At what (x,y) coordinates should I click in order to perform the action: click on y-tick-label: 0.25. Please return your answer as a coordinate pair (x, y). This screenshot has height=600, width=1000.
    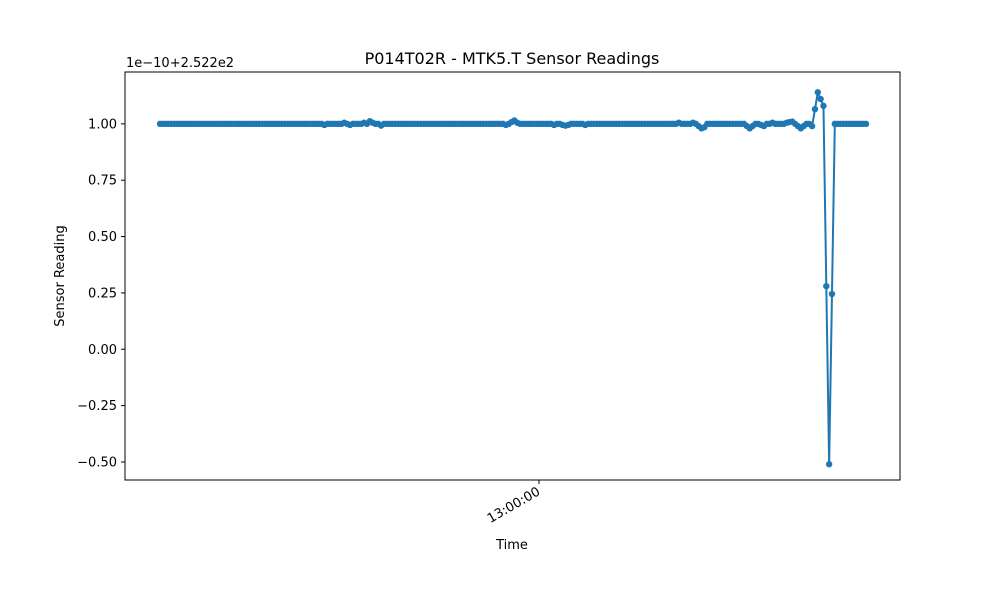
    Looking at the image, I should click on (102, 293).